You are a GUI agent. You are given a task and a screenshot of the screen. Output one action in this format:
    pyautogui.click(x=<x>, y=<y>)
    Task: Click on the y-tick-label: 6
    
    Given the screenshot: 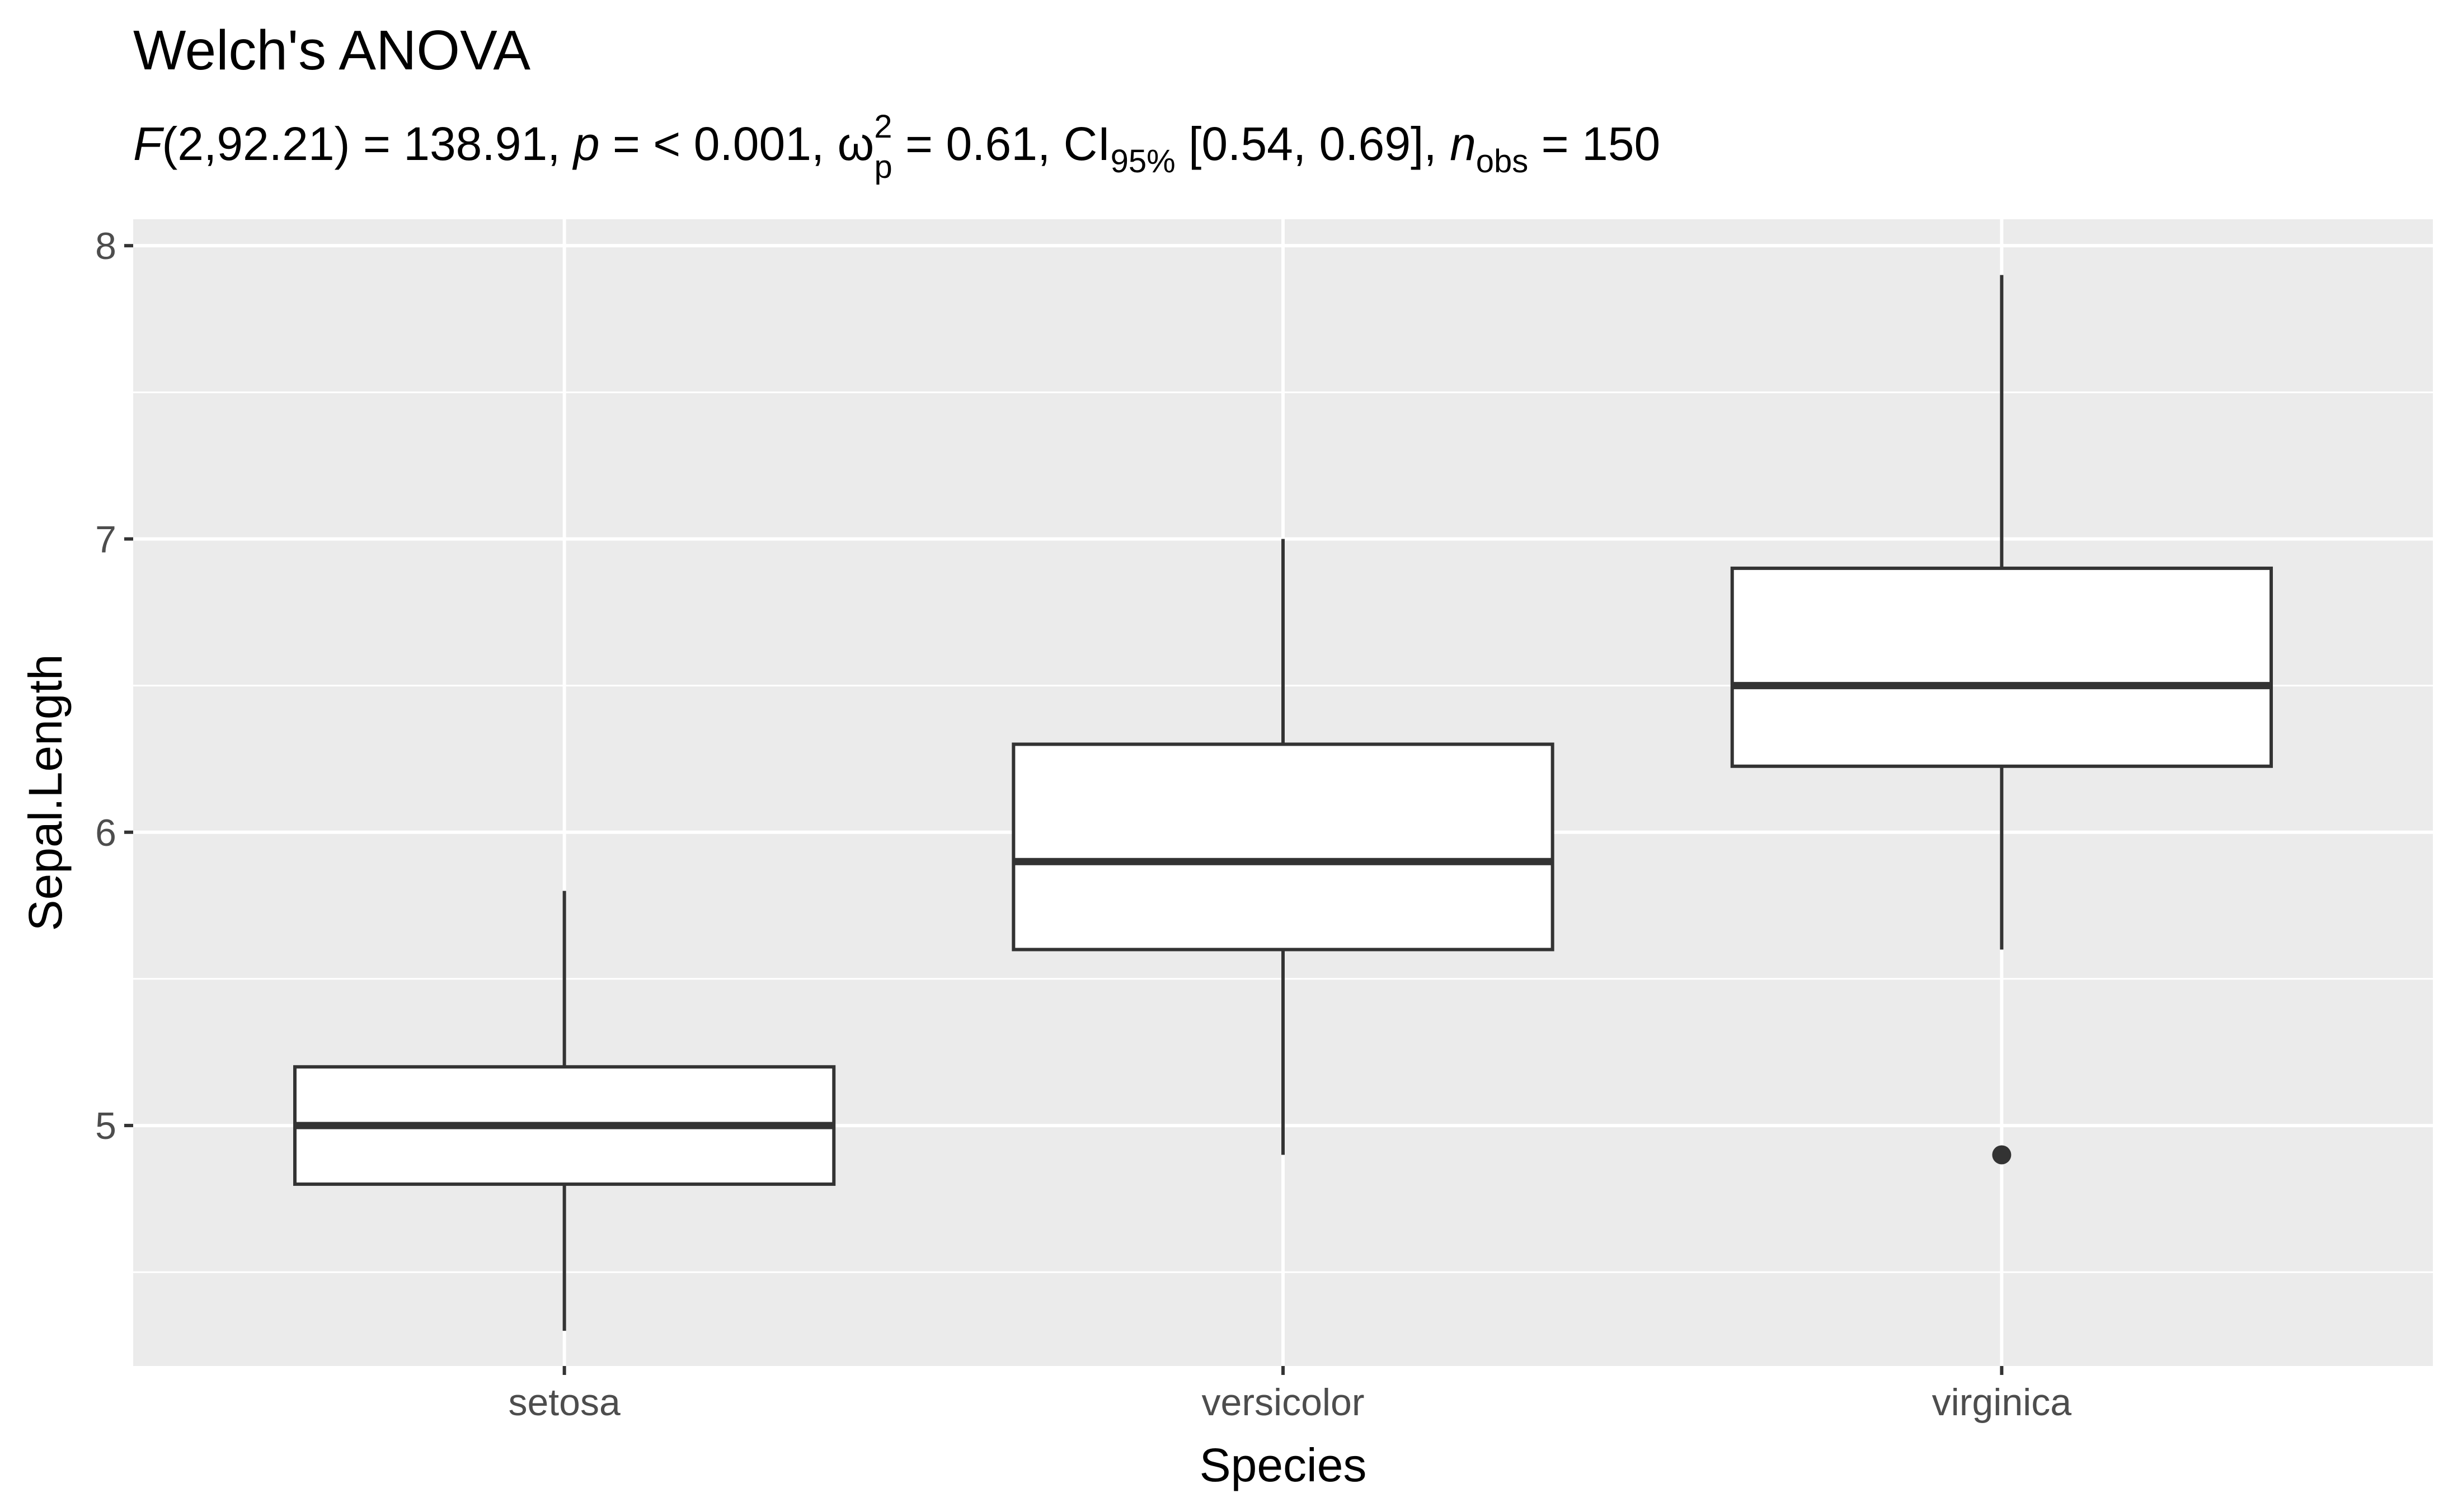 What is the action you would take?
    pyautogui.click(x=105, y=833)
    